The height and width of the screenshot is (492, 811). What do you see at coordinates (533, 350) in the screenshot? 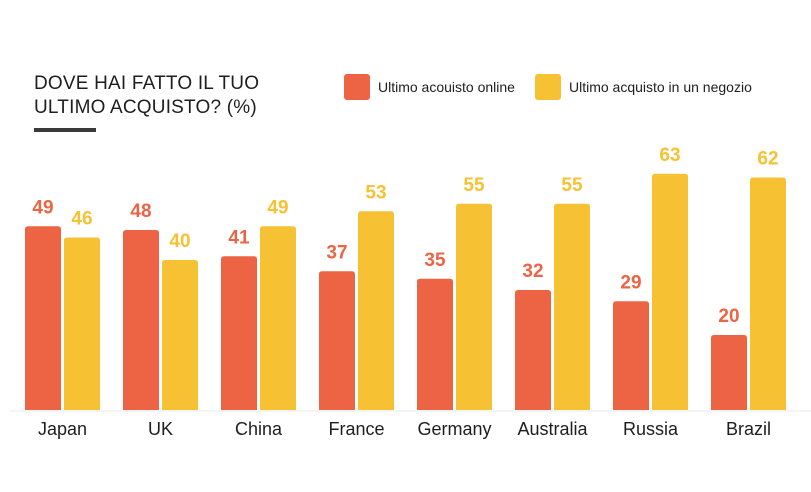
I see `bar-online-australia` at bounding box center [533, 350].